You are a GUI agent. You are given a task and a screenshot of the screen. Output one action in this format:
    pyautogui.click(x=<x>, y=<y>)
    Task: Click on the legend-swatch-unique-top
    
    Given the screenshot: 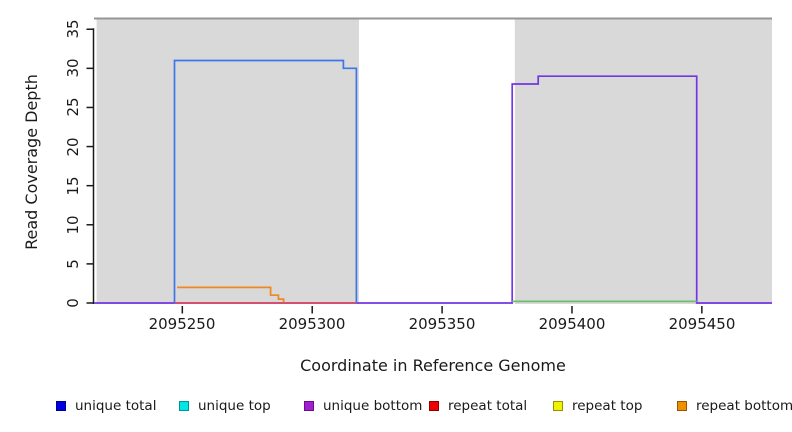 What is the action you would take?
    pyautogui.click(x=184, y=406)
    